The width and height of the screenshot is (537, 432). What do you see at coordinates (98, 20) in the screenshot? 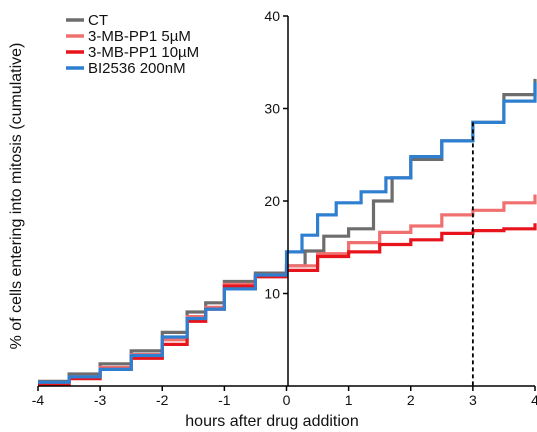
I see `legend-label: CT` at bounding box center [98, 20].